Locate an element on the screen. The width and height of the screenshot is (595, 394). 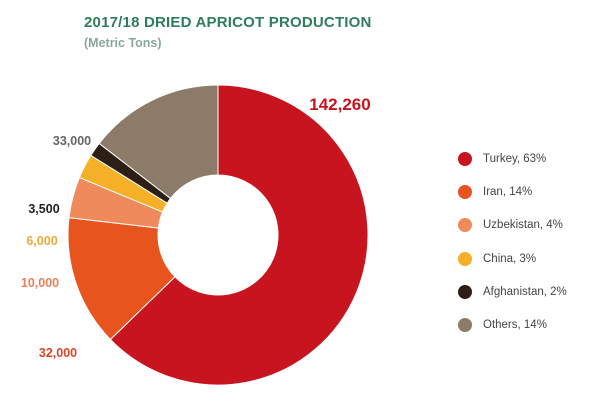
legend-label-uzbekistan: Uzbekistan, 4% is located at coordinates (523, 225).